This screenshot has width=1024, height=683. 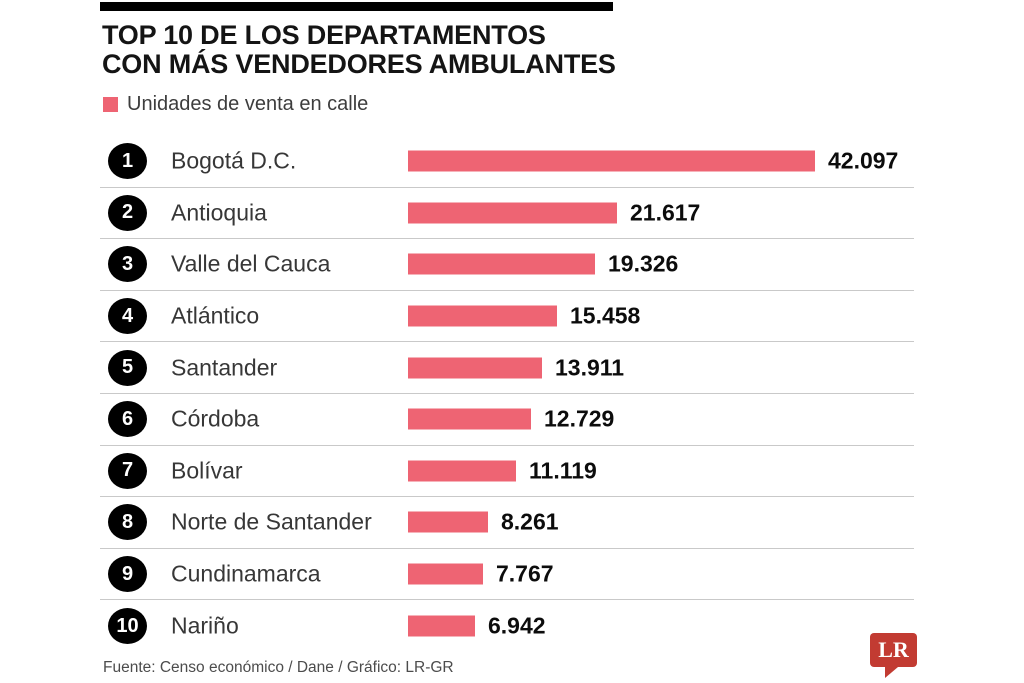 I want to click on rank-badge: 5, so click(x=127, y=367).